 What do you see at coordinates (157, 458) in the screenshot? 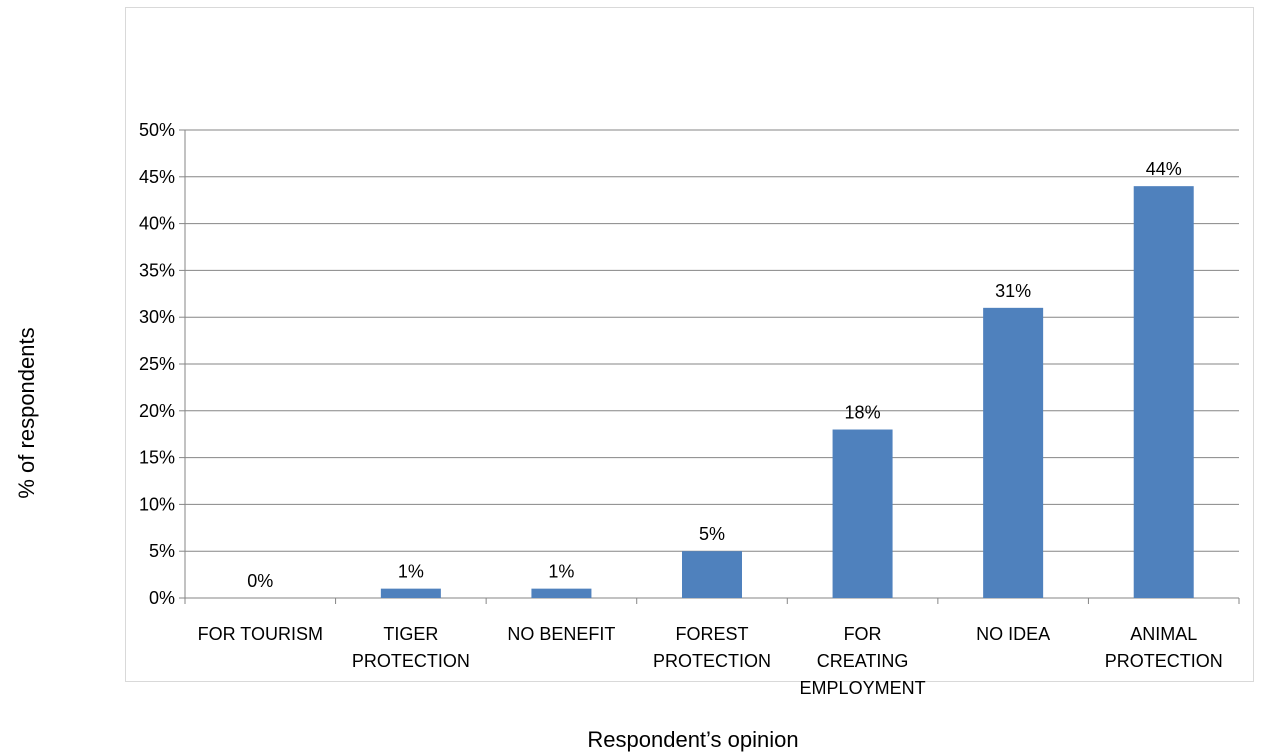
I see `y-tick-label: 15%` at bounding box center [157, 458].